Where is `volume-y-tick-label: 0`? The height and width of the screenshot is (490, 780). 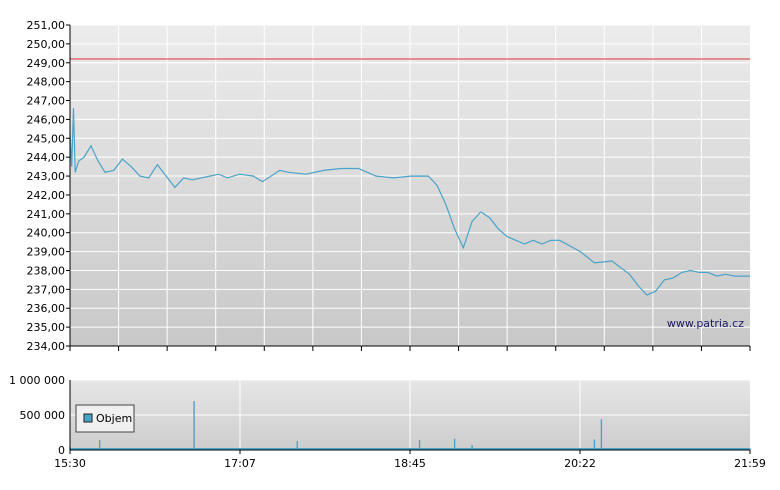
volume-y-tick-label: 0 is located at coordinates (61, 450).